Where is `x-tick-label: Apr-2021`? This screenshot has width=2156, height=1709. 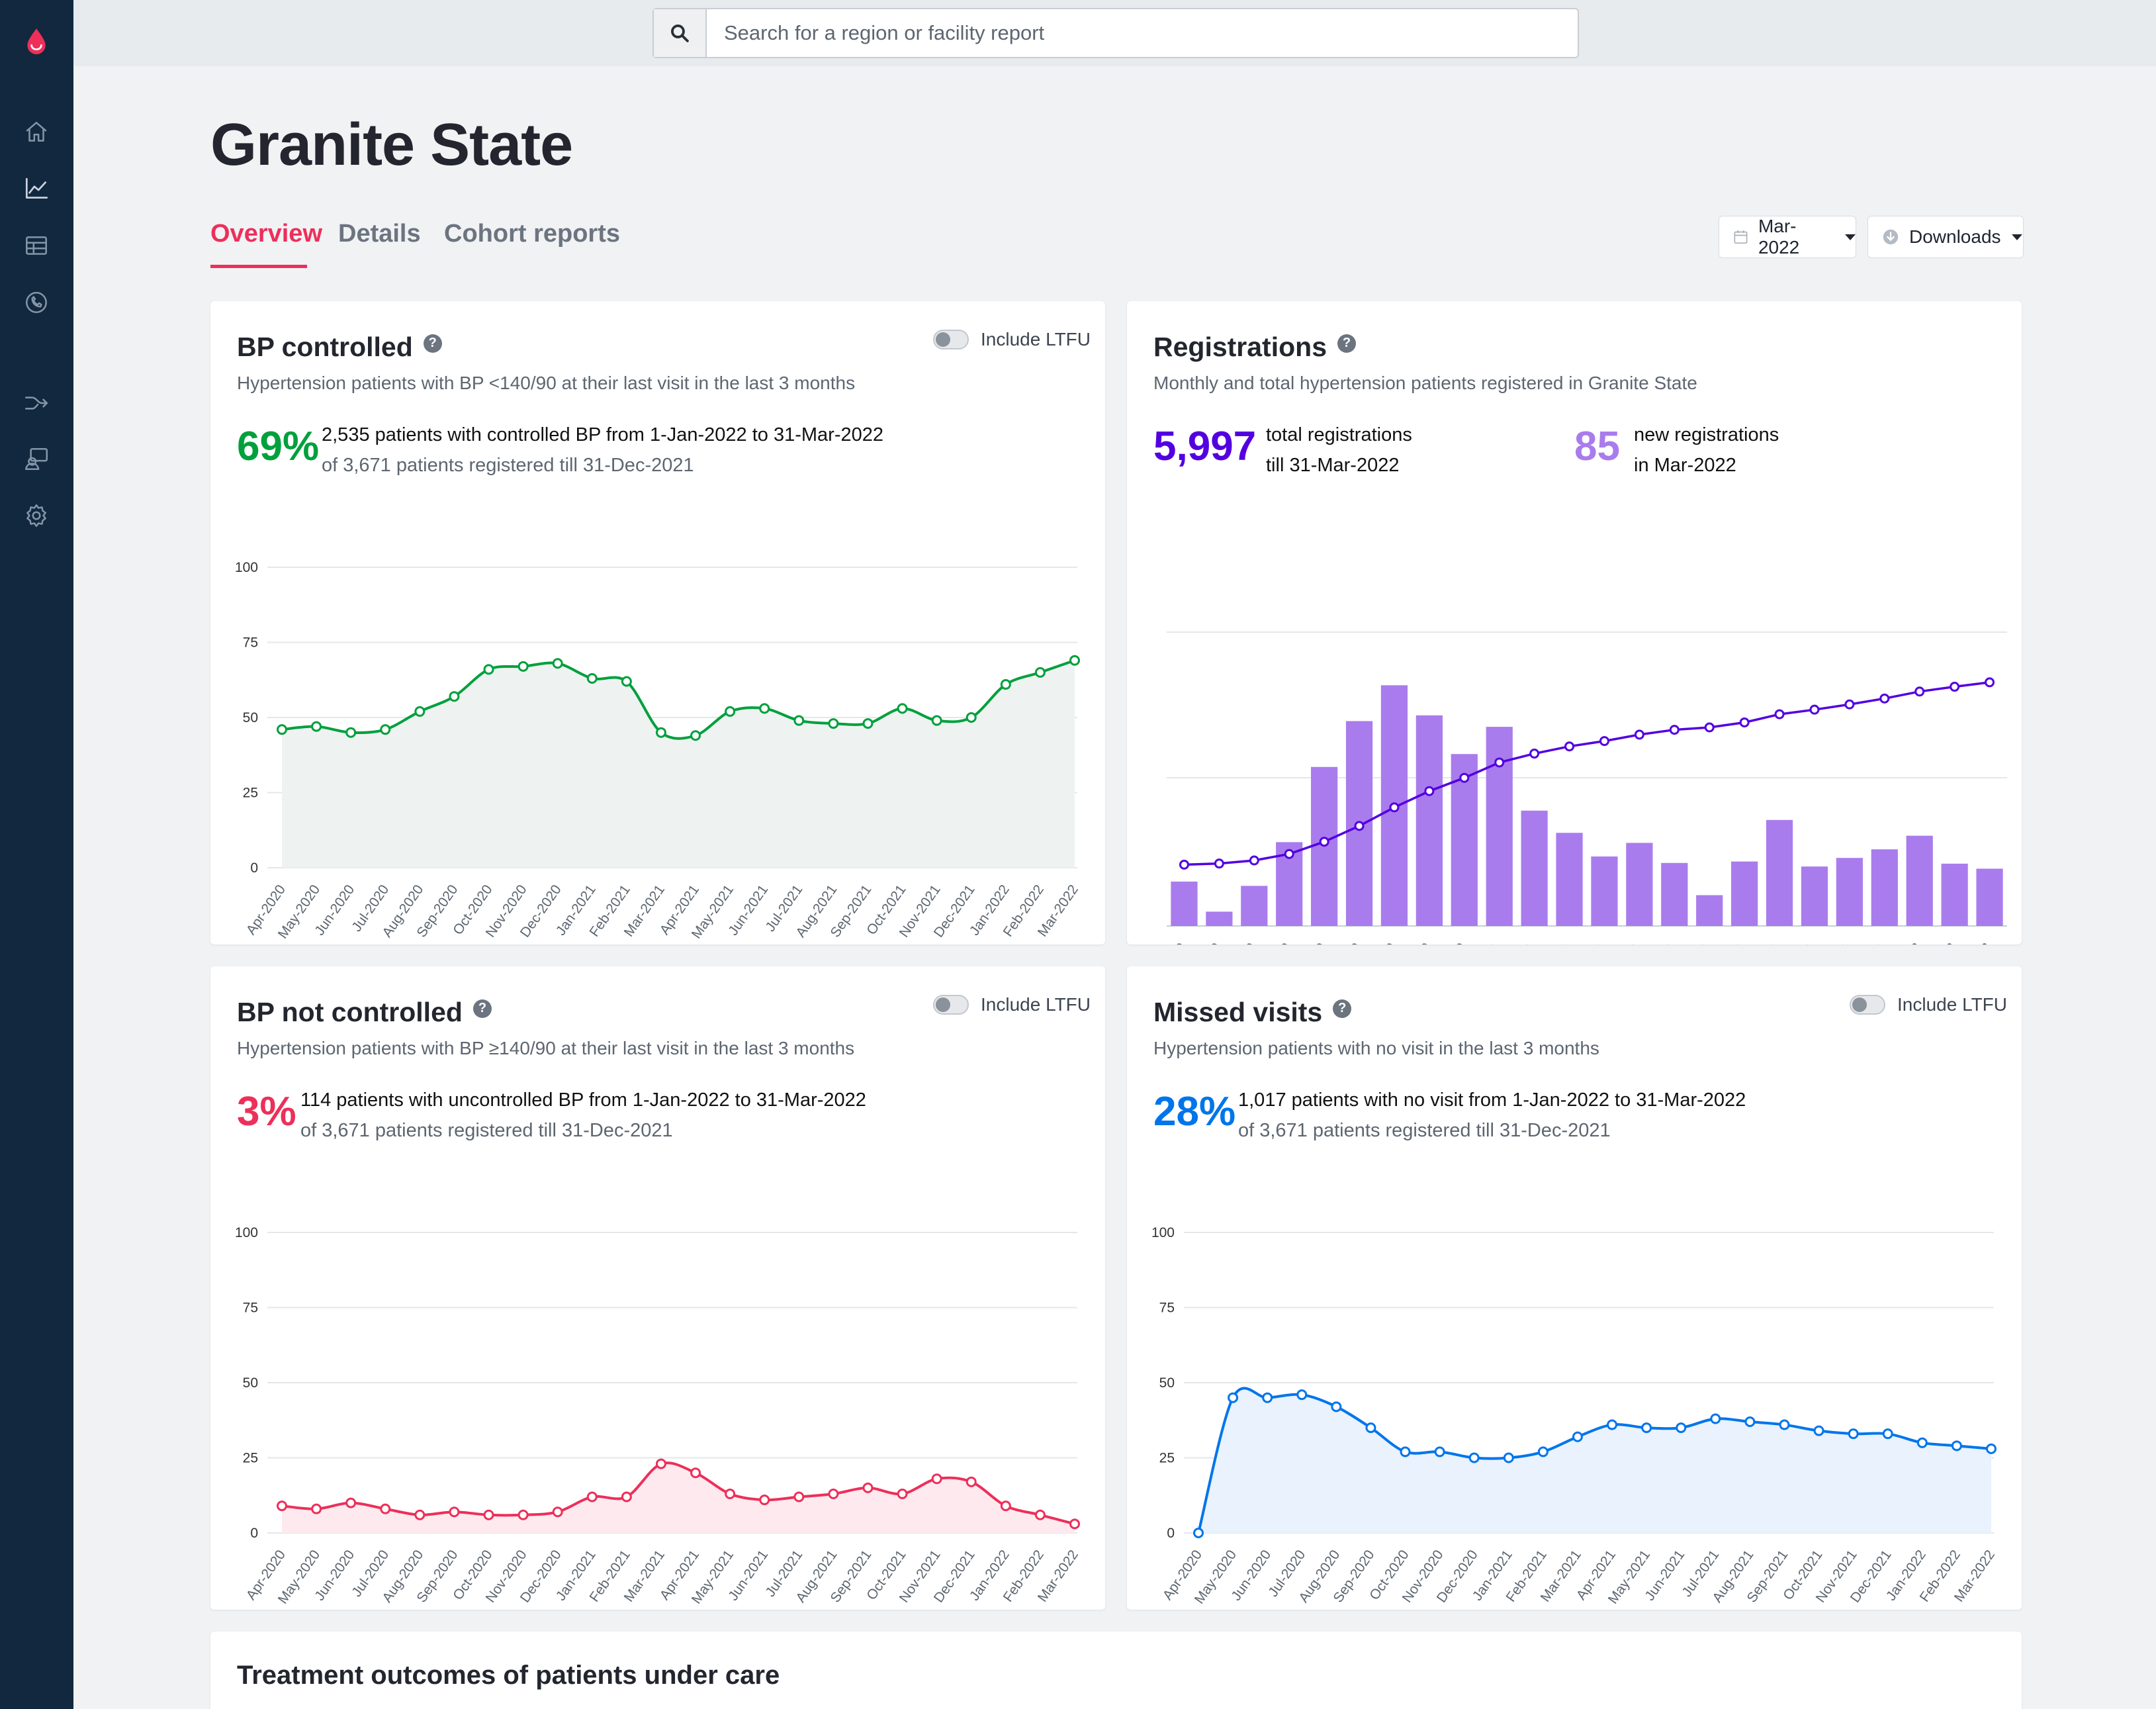 x-tick-label: Apr-2021 is located at coordinates (1586, 943).